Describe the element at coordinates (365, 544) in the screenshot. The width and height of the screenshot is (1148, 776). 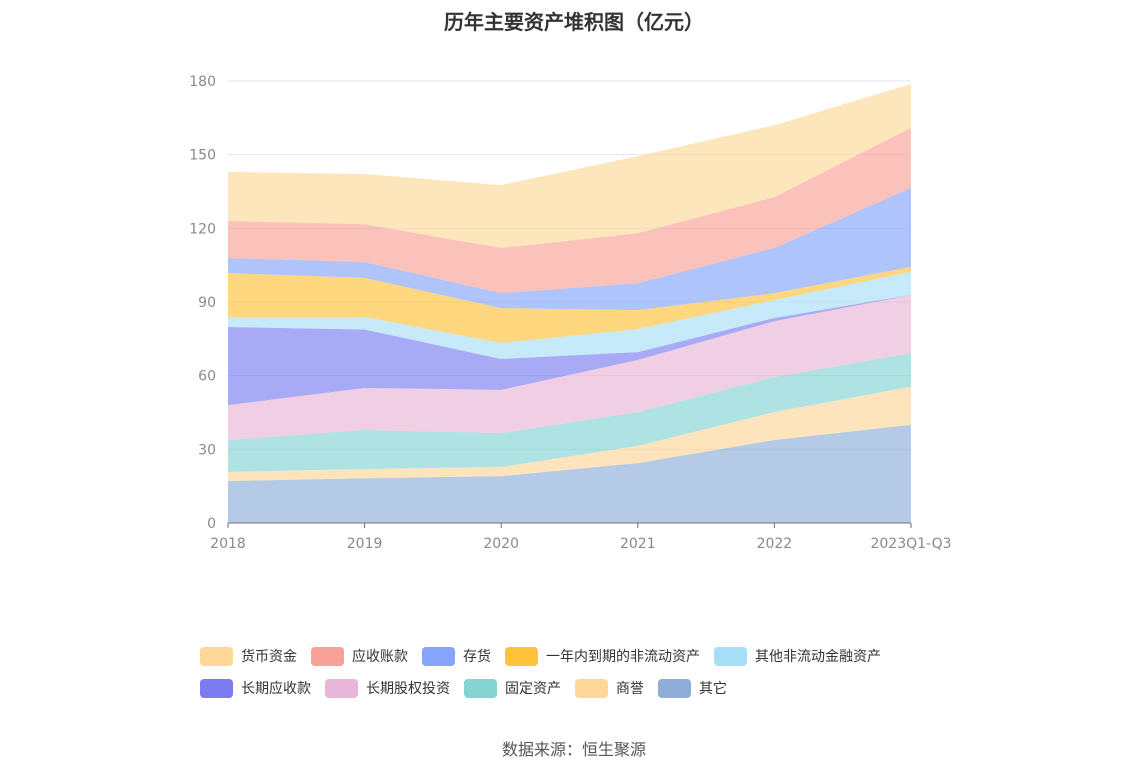
I see `x-tick-label: 2019` at that location.